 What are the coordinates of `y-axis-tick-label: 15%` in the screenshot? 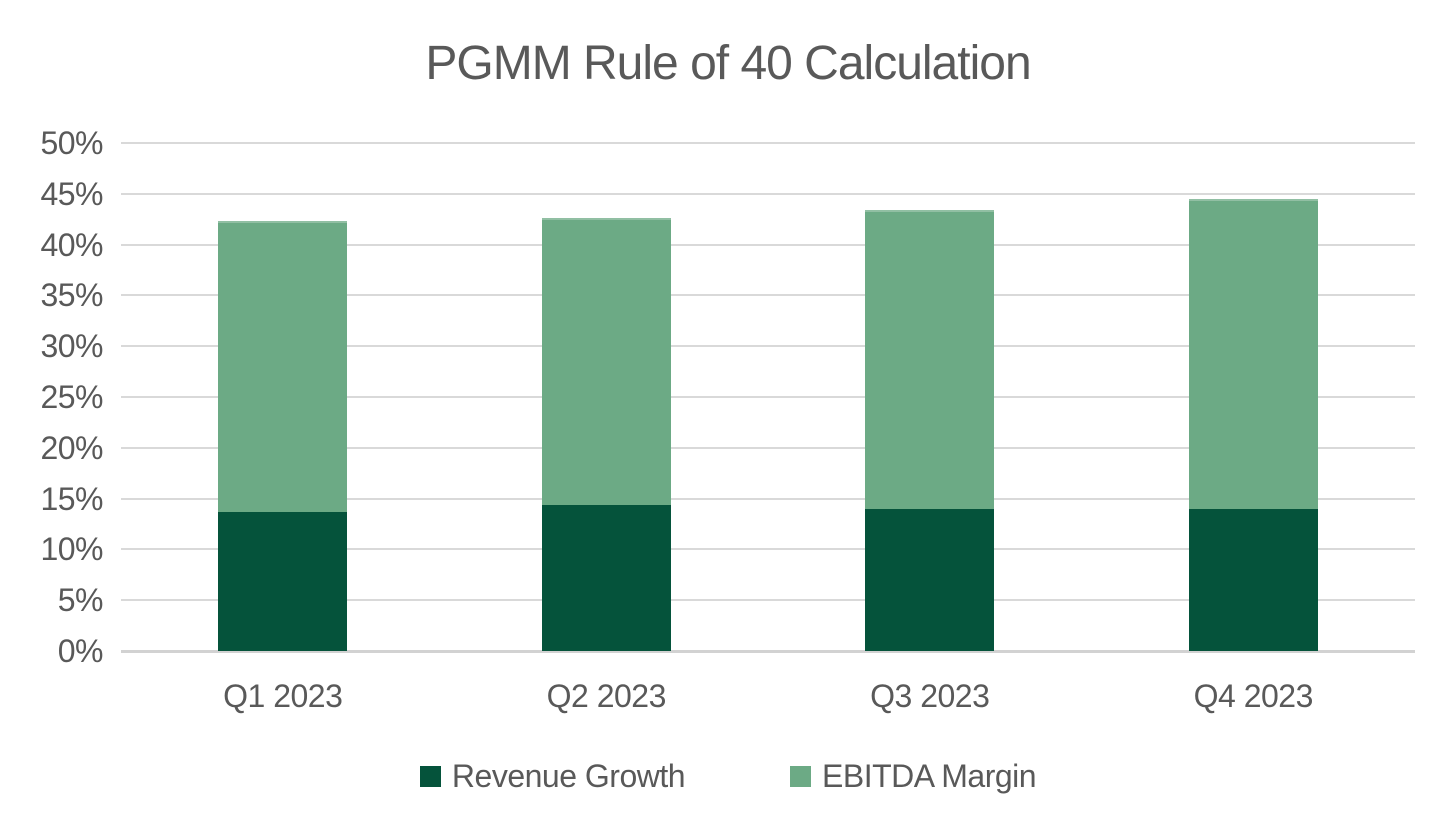 It's located at (71, 498).